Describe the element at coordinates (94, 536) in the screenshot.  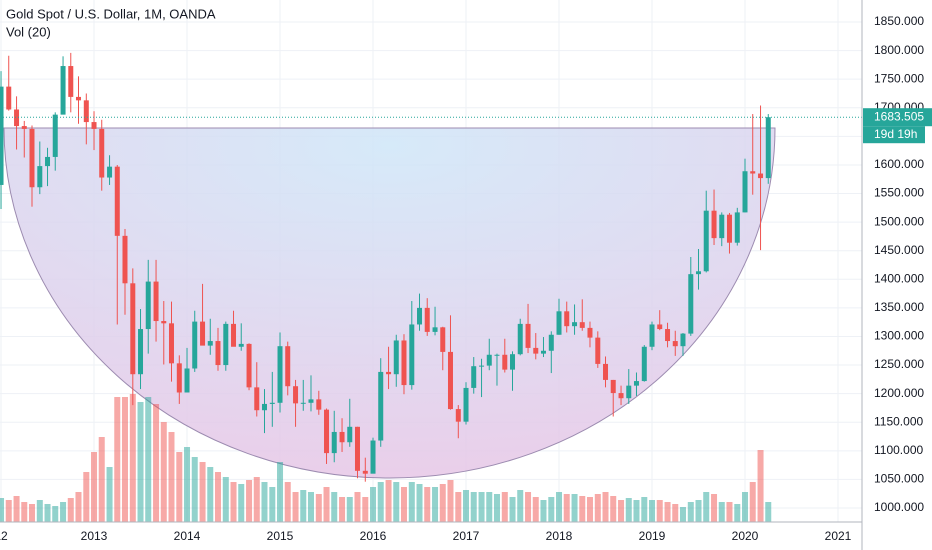
I see `x-tick-label: 2013` at that location.